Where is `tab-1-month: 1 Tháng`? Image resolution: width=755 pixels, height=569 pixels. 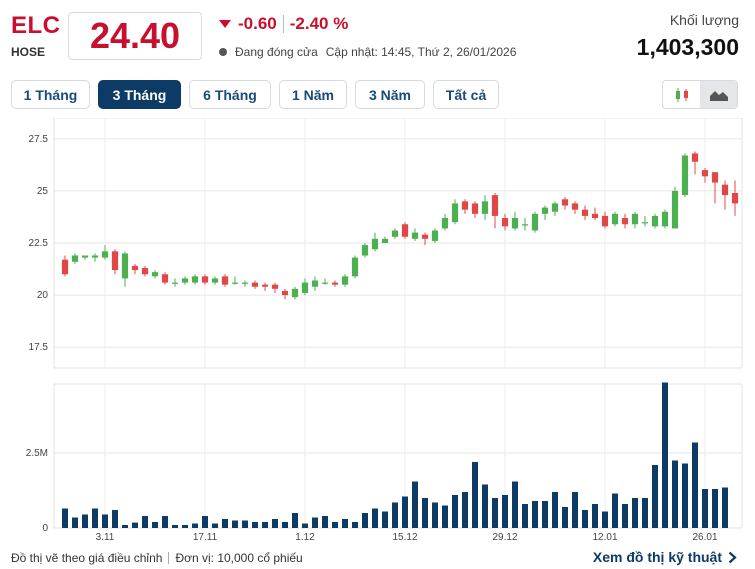 tab-1-month: 1 Tháng is located at coordinates (50, 94).